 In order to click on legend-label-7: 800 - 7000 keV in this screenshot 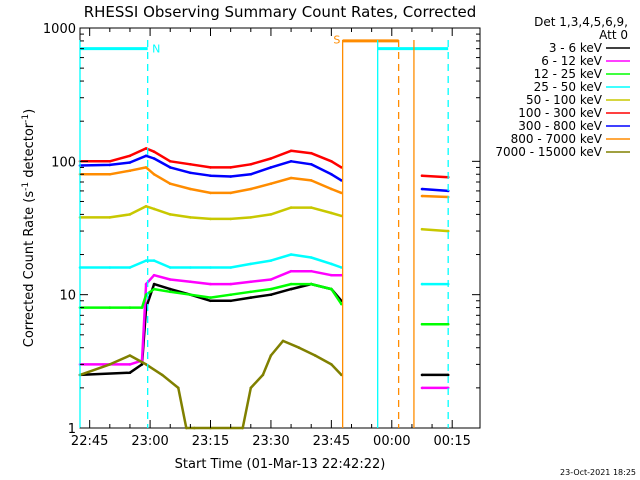, I will do `click(557, 139)`.